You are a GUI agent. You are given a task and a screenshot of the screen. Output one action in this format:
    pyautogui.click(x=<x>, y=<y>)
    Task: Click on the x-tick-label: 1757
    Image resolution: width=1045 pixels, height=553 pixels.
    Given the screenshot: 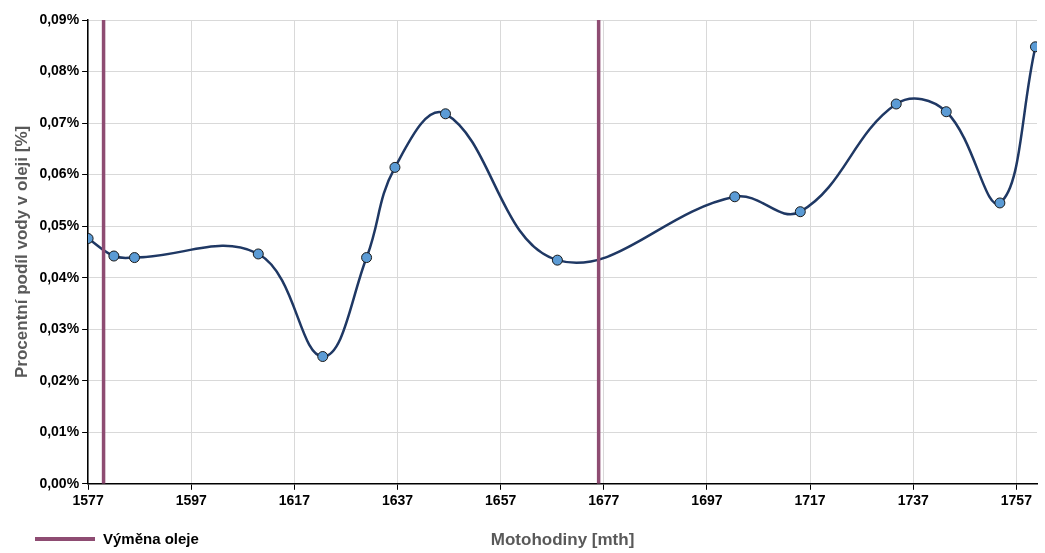 What is the action you would take?
    pyautogui.click(x=1016, y=500)
    